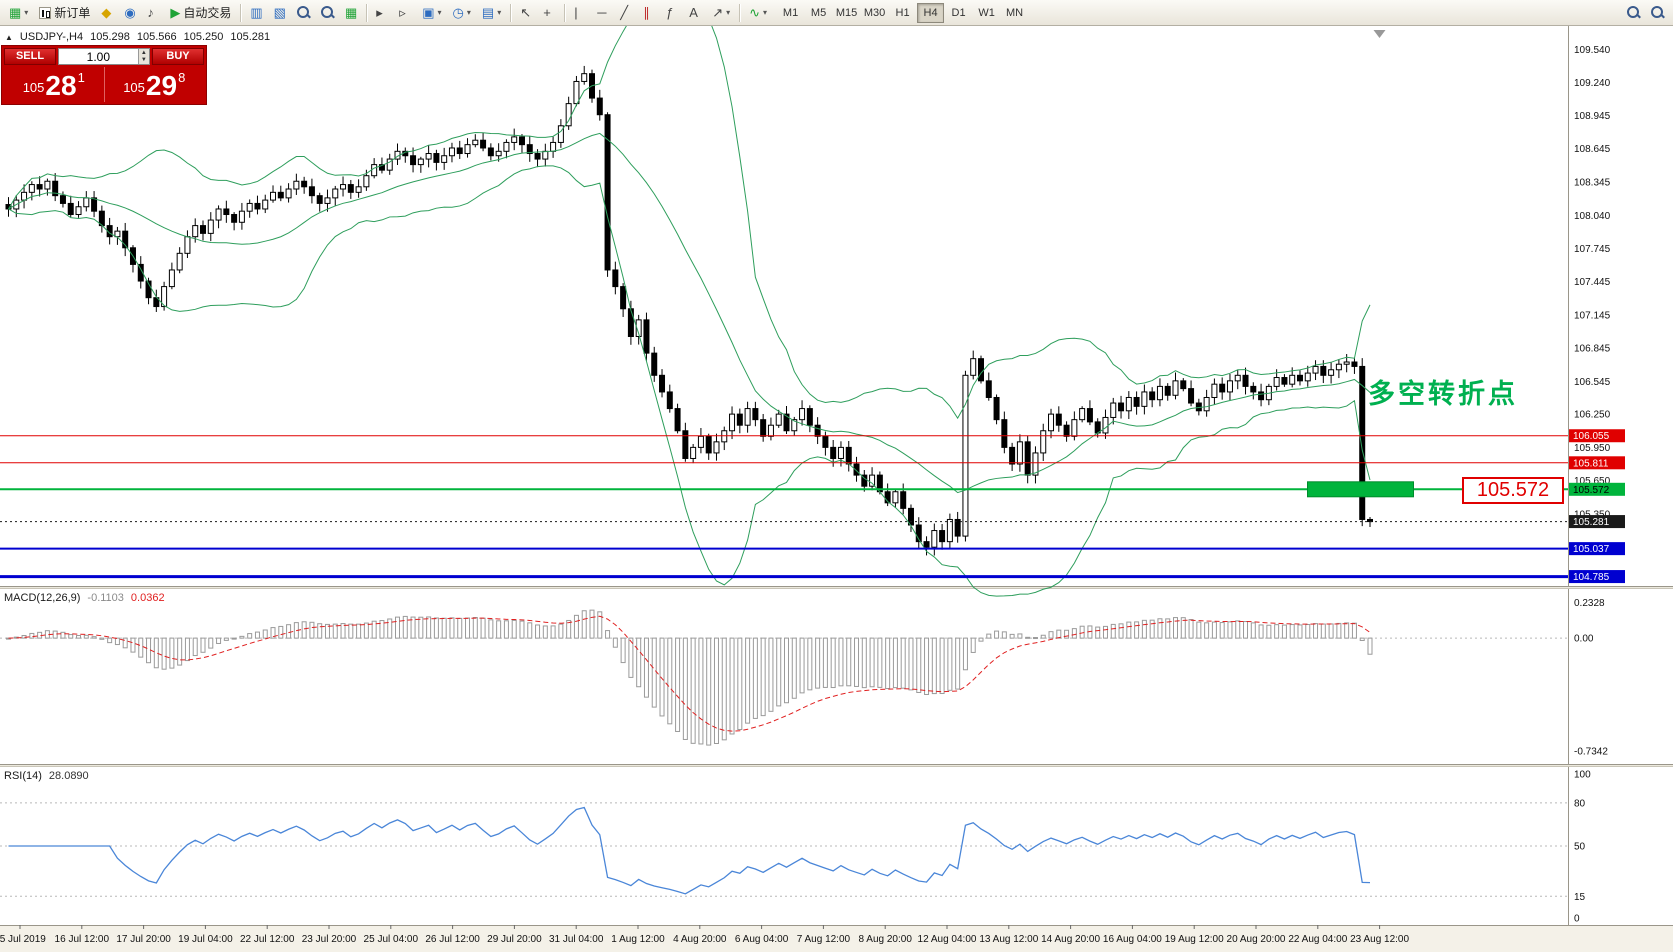  I want to click on time-axis-label: 22 Jul 12:00, so click(267, 939).